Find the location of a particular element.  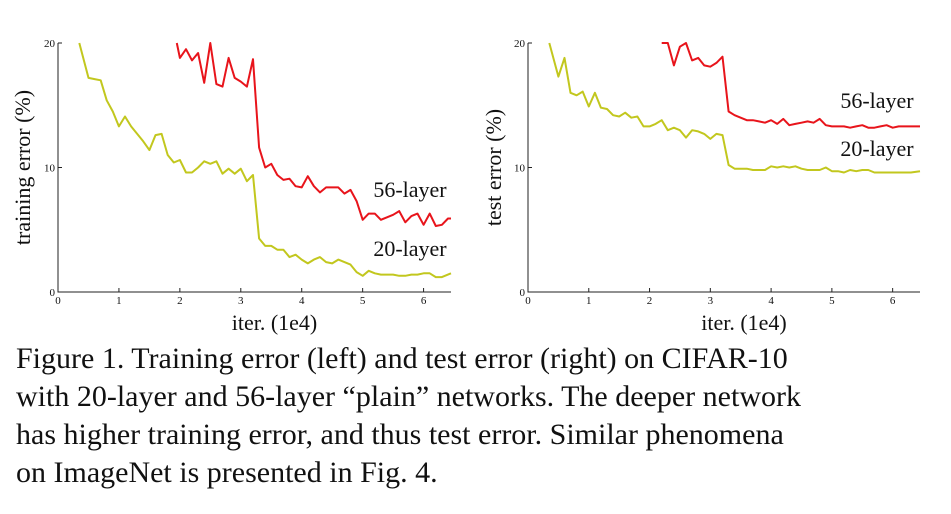

y-axis-label: test error (%) is located at coordinates (493, 167).